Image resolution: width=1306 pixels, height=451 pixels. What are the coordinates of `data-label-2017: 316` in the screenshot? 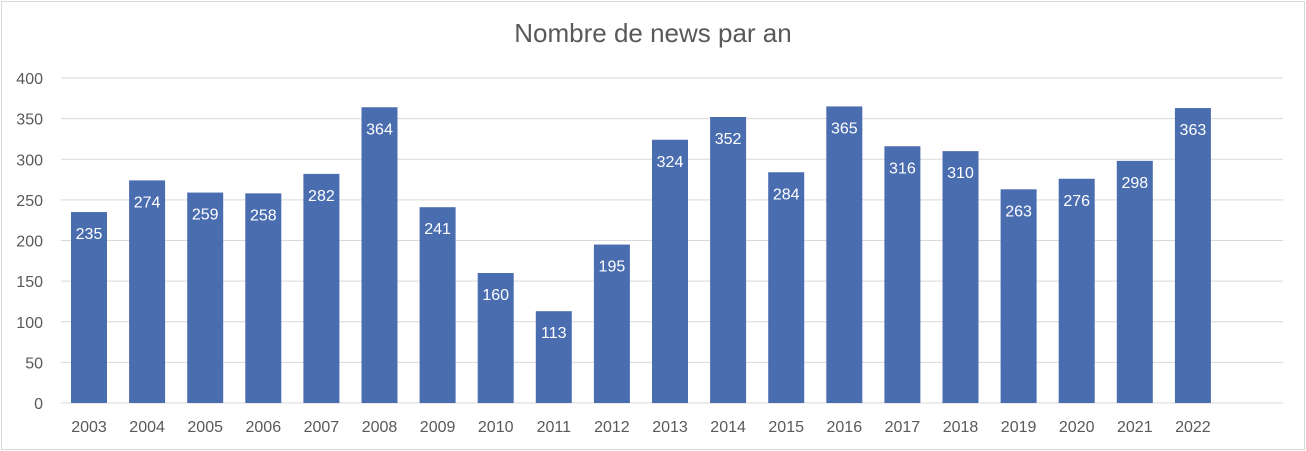 It's located at (902, 168).